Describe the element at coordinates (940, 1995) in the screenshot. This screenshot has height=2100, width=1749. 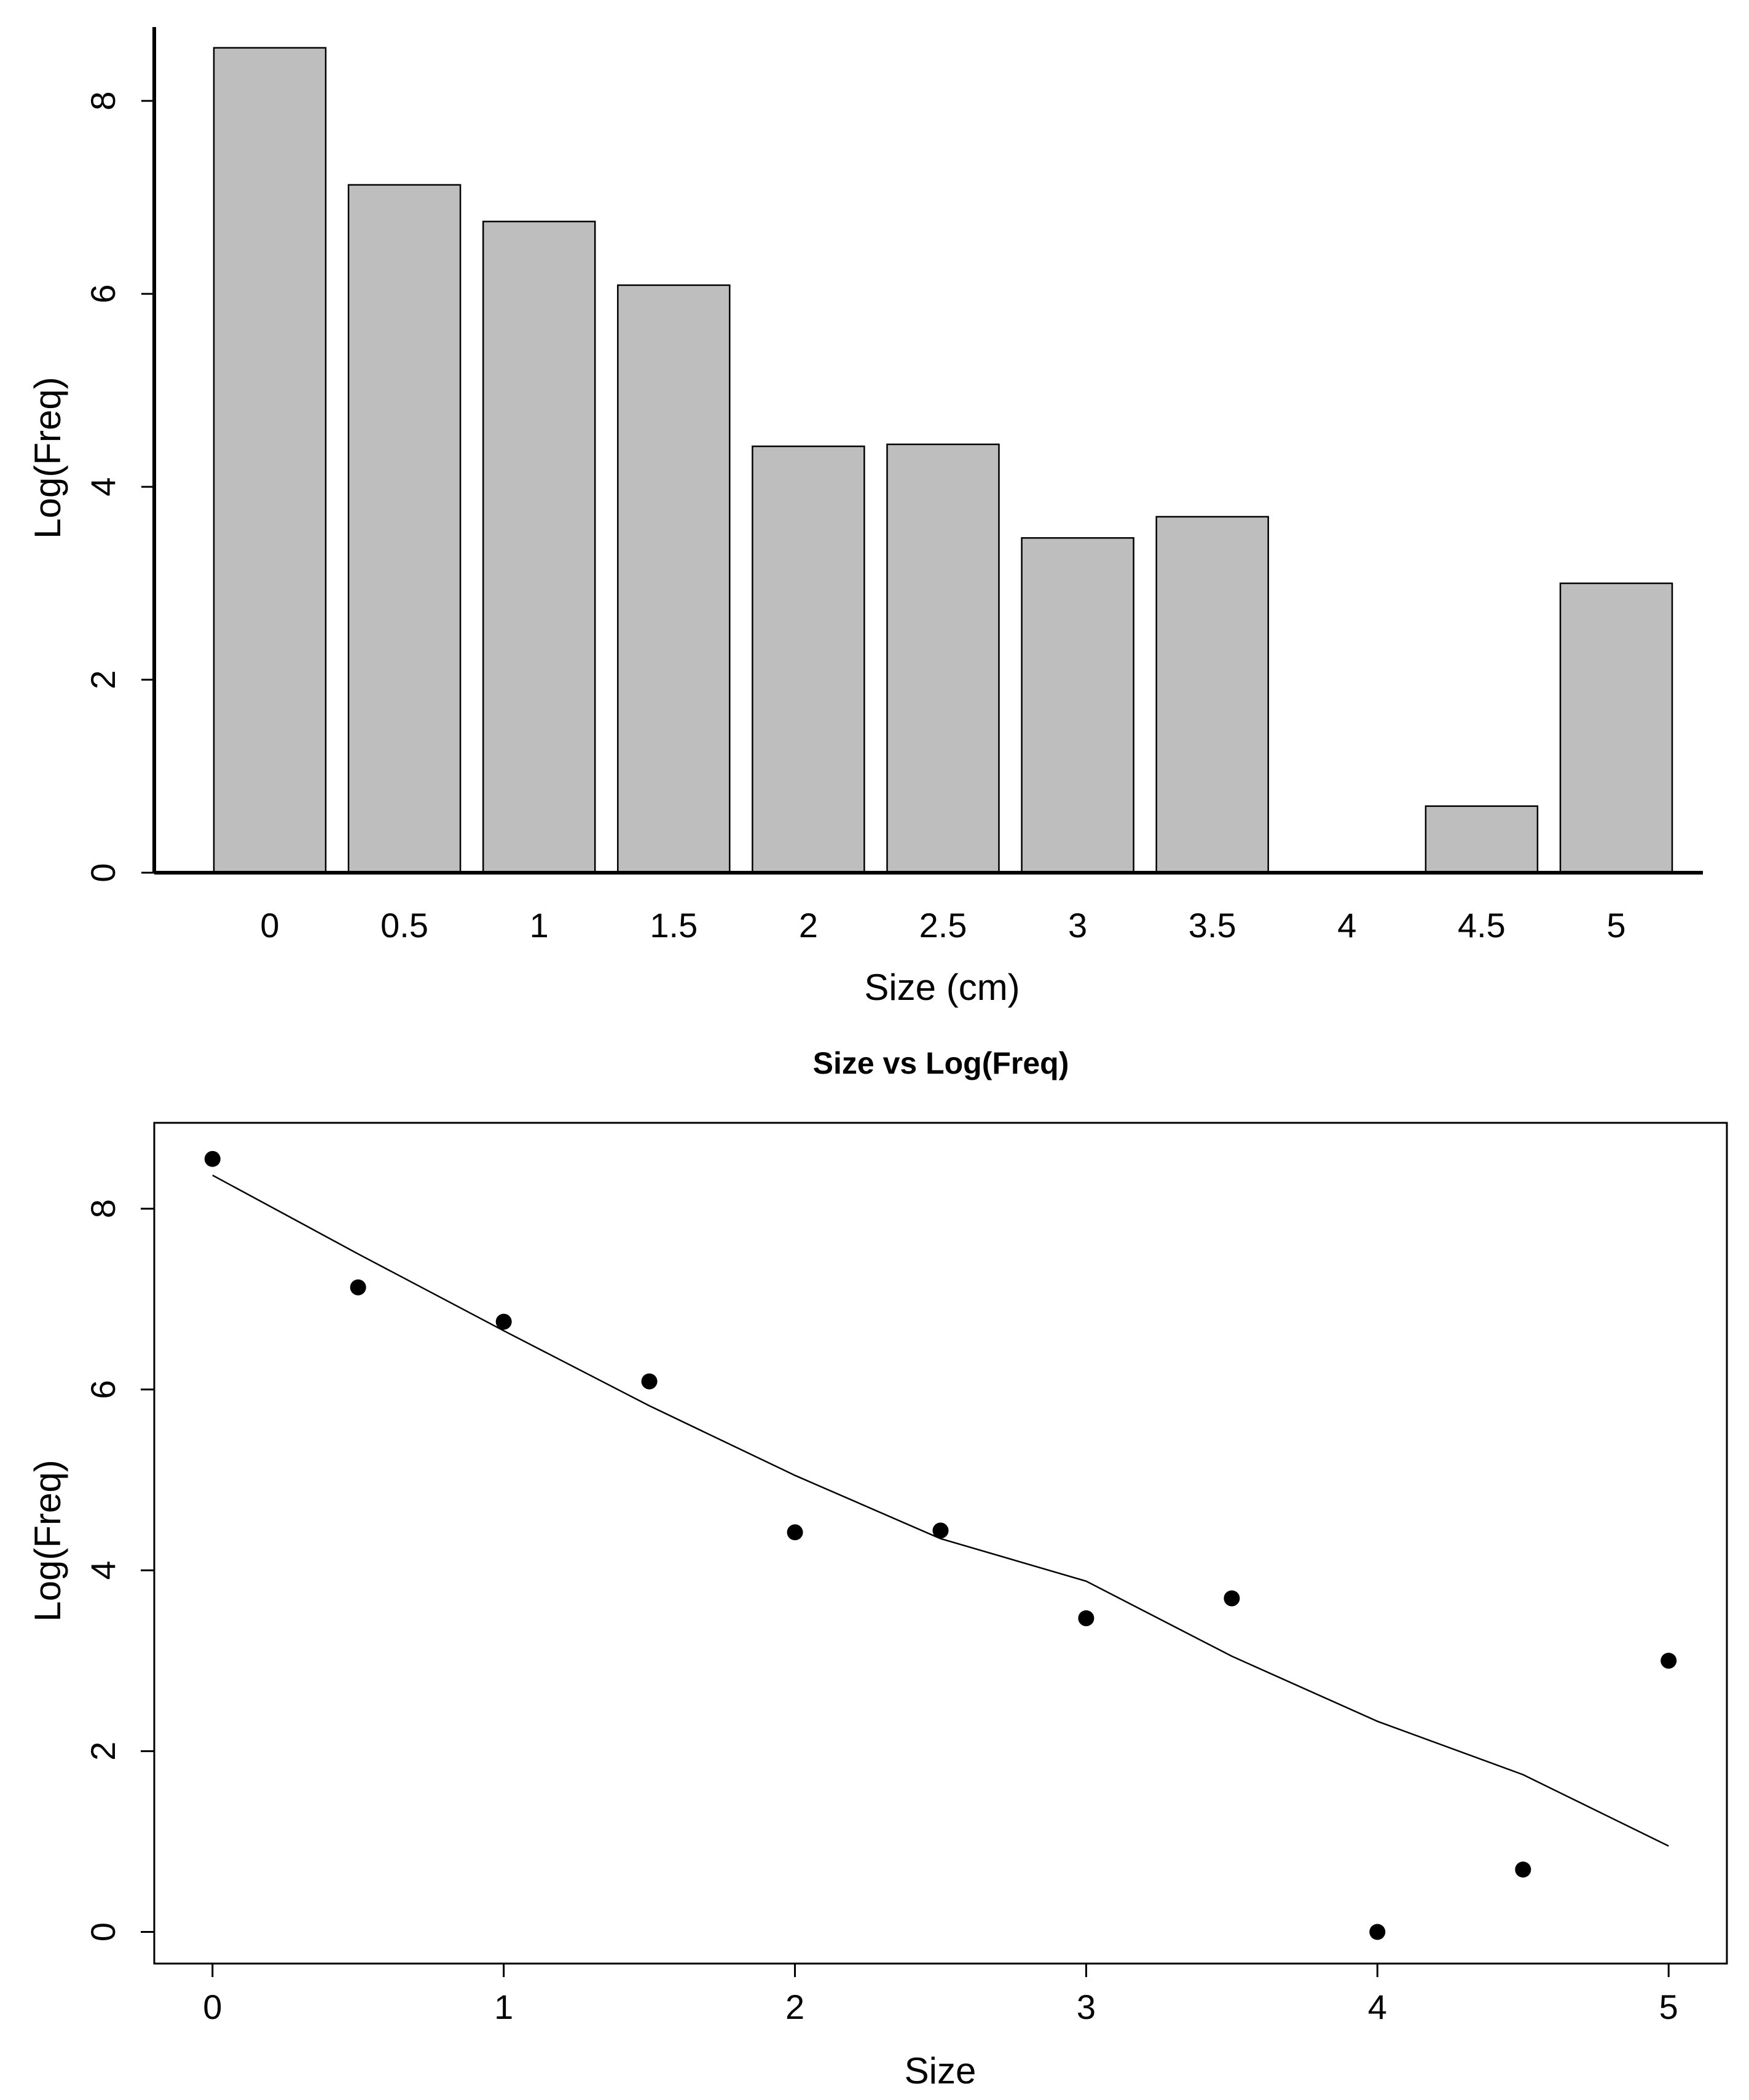
I see `scatter-x-ticks: 0 1 2 3 4 5` at that location.